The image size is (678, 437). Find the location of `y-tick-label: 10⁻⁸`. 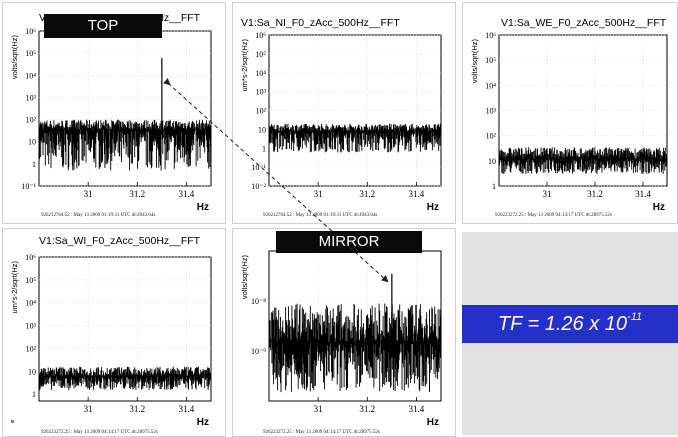

y-tick-label: 10⁻⁸ is located at coordinates (258, 301).